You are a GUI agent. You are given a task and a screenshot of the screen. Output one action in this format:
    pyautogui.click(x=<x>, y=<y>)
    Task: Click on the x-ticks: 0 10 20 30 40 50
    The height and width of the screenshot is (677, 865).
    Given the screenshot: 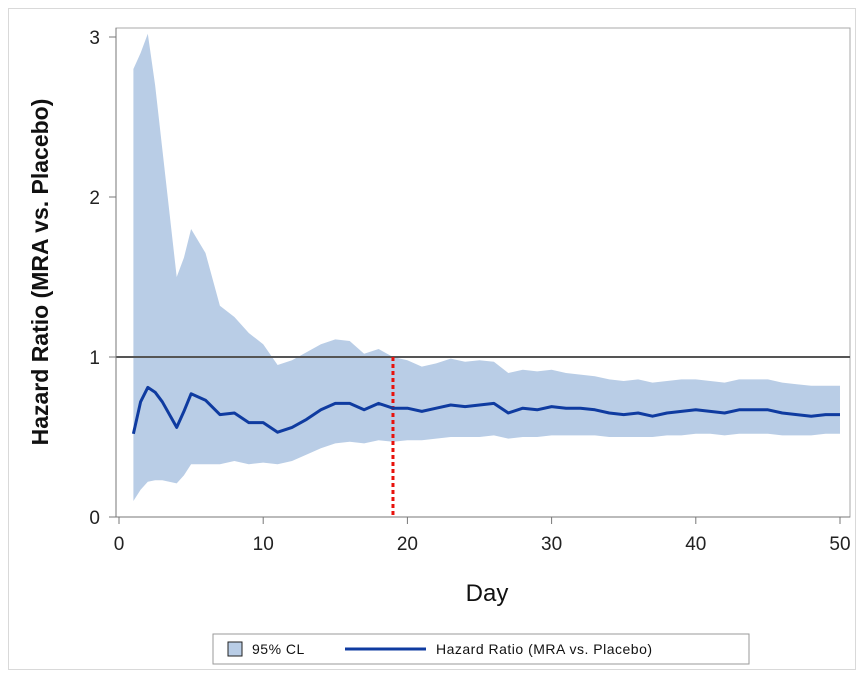 What is the action you would take?
    pyautogui.click(x=482, y=536)
    